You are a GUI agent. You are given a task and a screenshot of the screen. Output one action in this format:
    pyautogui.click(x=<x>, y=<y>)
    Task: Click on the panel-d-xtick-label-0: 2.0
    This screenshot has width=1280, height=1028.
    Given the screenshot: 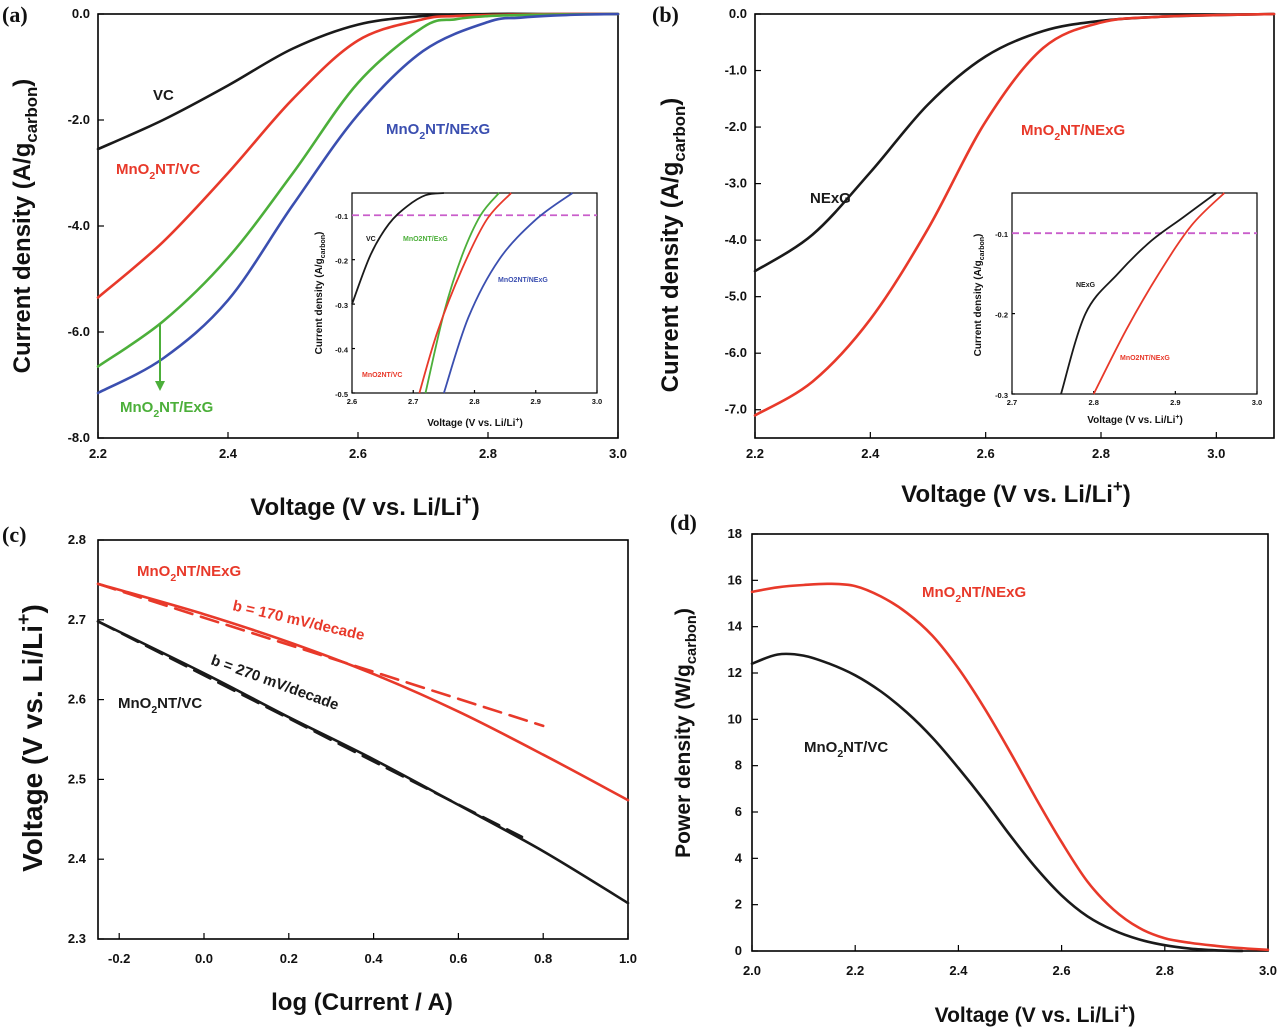 What is the action you would take?
    pyautogui.click(x=752, y=970)
    